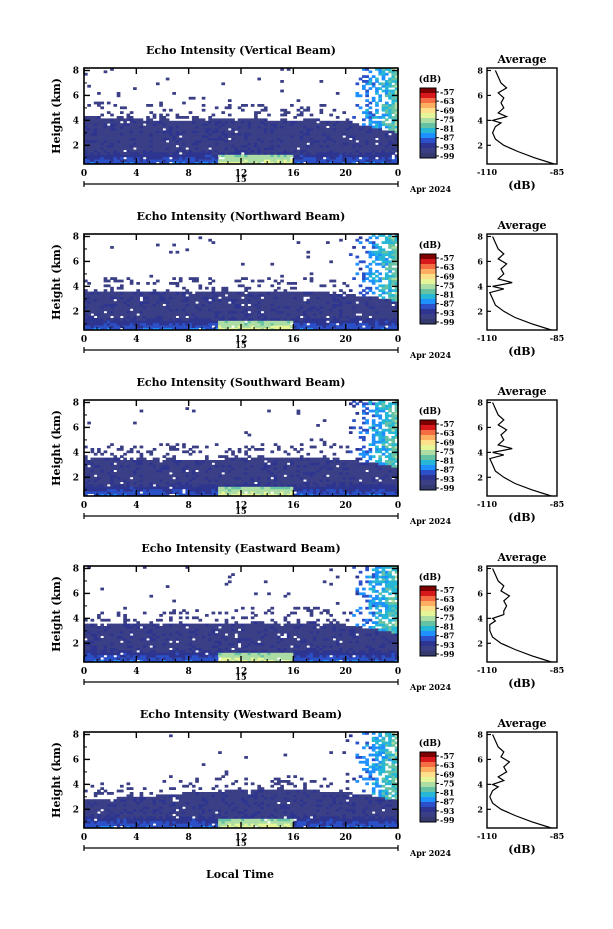 Image resolution: width=613 pixels, height=929 pixels. What do you see at coordinates (428, 317) in the screenshot?
I see `colorbar-swatch` at bounding box center [428, 317].